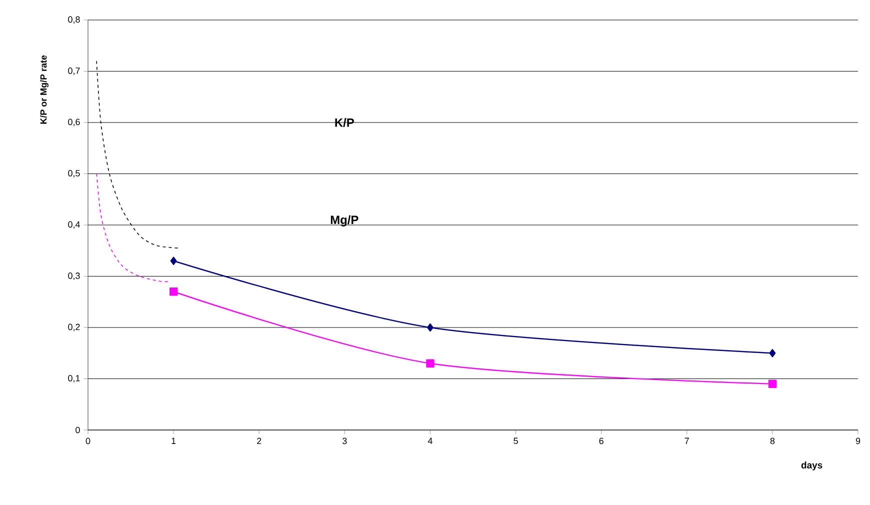 This screenshot has height=505, width=870. I want to click on x-tick-label: 4, so click(430, 441).